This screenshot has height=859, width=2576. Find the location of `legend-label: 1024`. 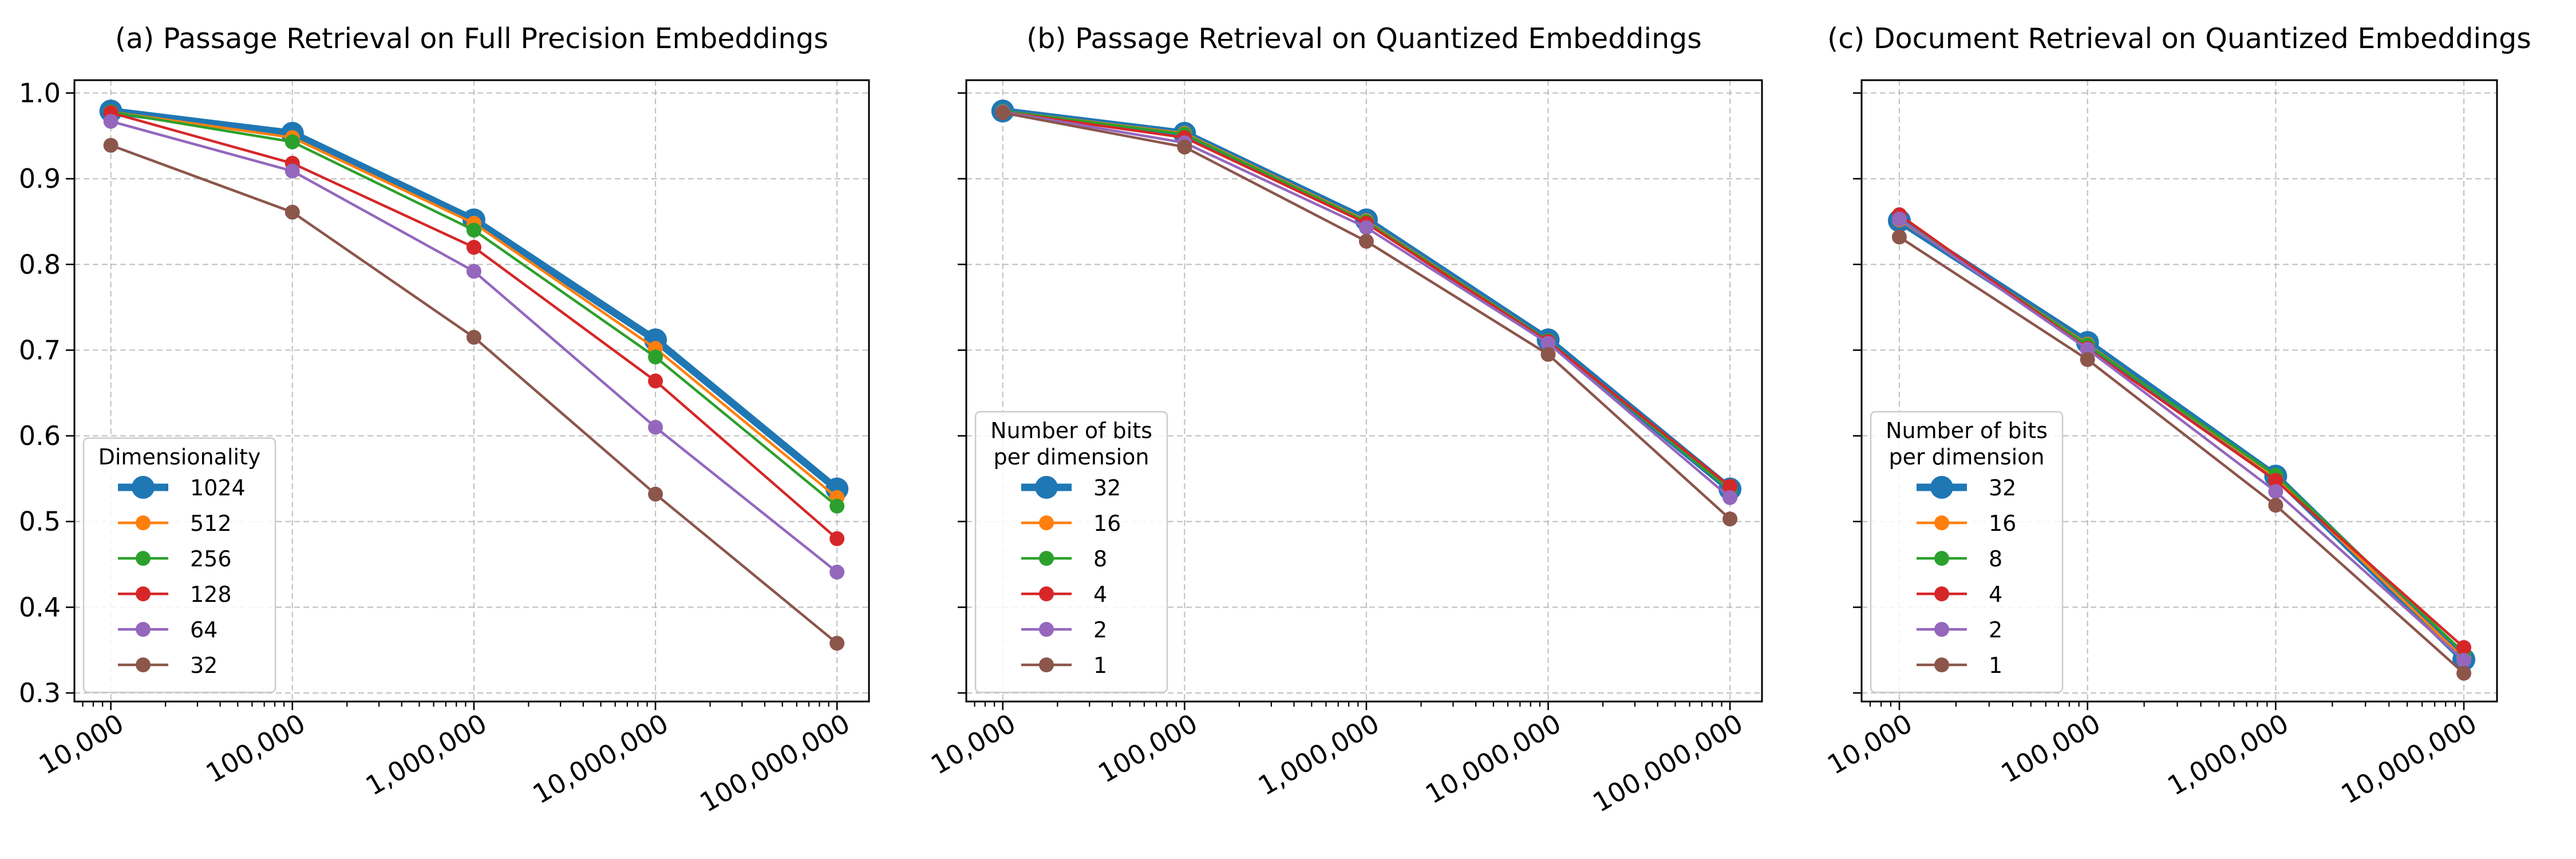

legend-label: 1024 is located at coordinates (218, 488).